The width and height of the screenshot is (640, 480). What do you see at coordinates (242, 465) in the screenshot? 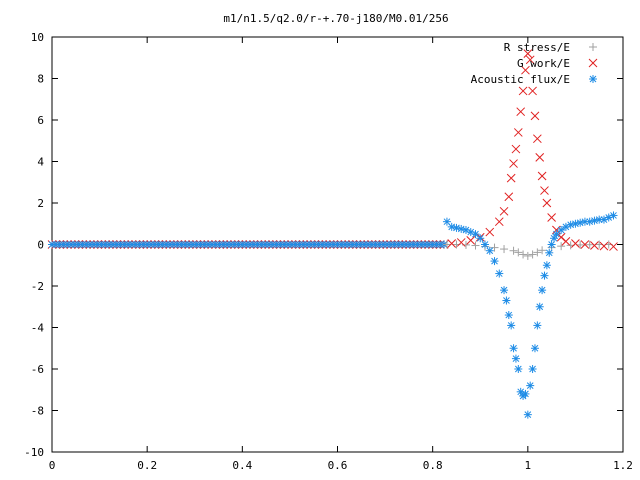
I see `x-tick-label: 0.4` at bounding box center [242, 465].